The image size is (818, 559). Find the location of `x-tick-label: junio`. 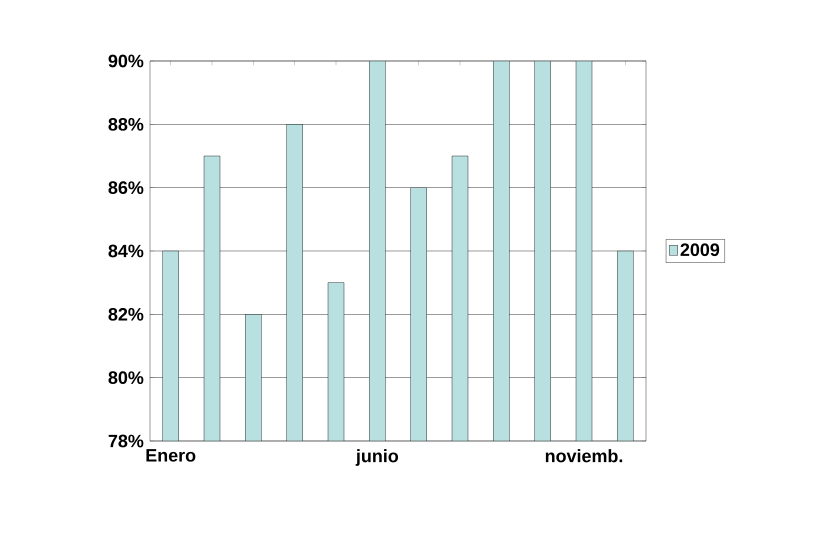

x-tick-label: junio is located at coordinates (377, 457).